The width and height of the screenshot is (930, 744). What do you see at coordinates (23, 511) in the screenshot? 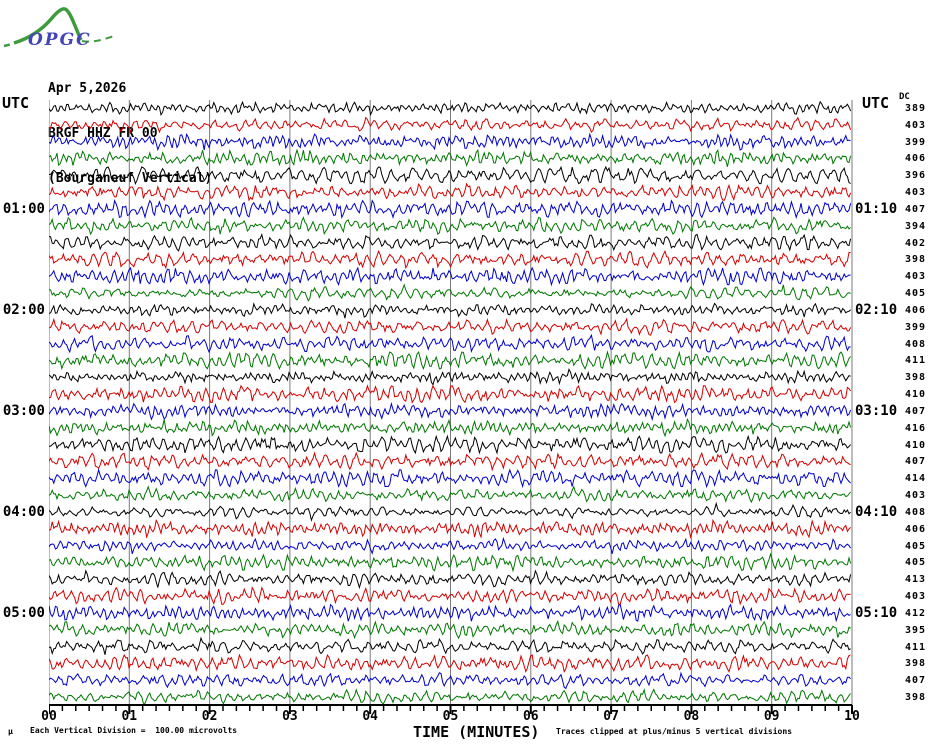
I see `left-time-label: 04:00` at bounding box center [23, 511].